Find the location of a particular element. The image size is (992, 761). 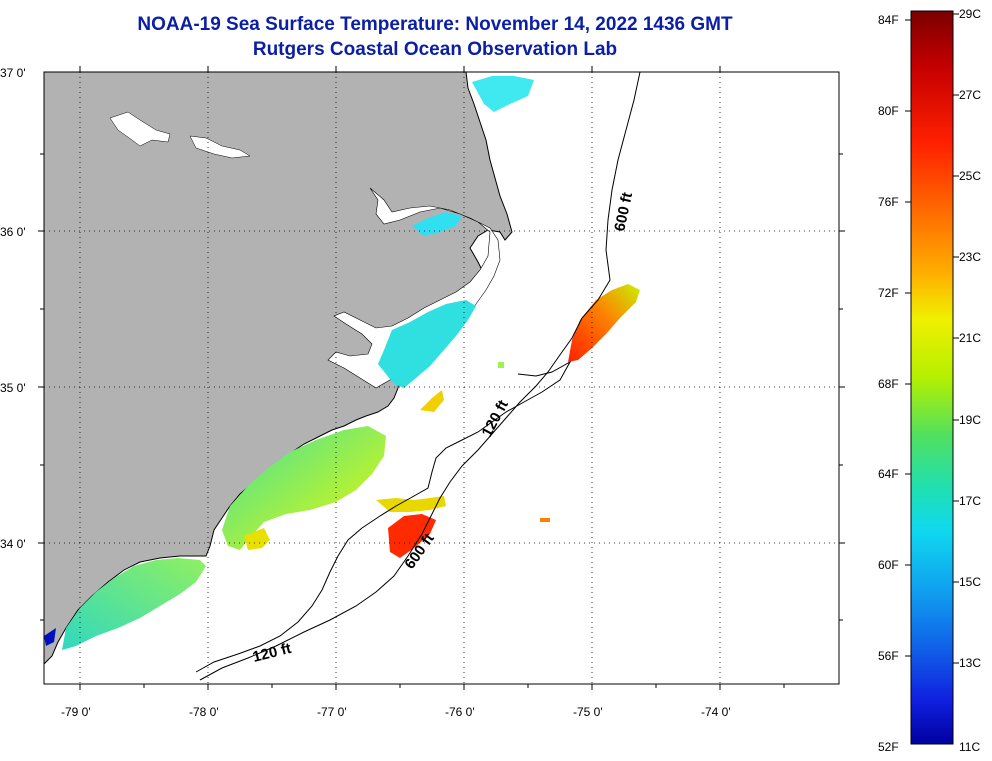

inland-water is located at coordinates (220, 147).